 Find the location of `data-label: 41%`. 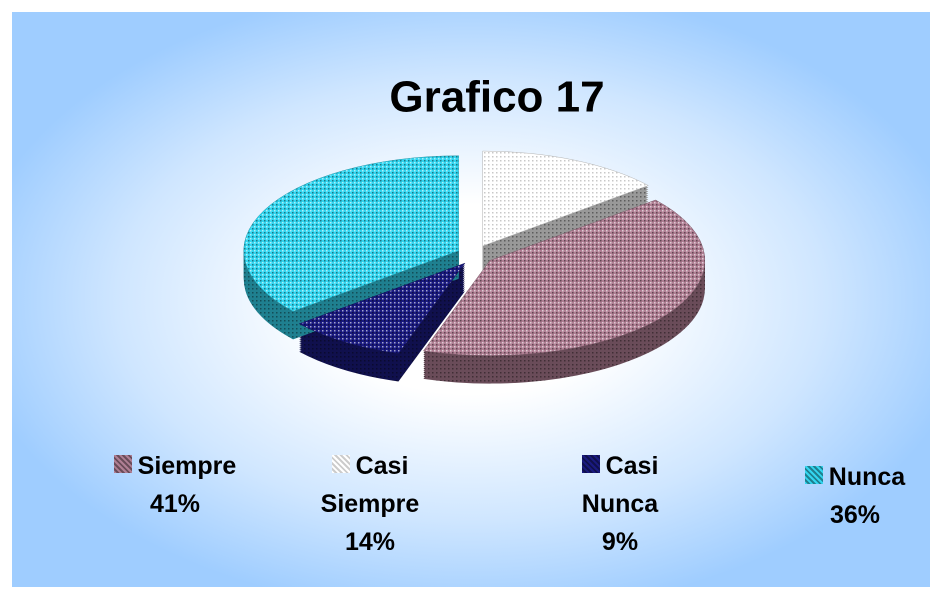

data-label: 41% is located at coordinates (175, 504).